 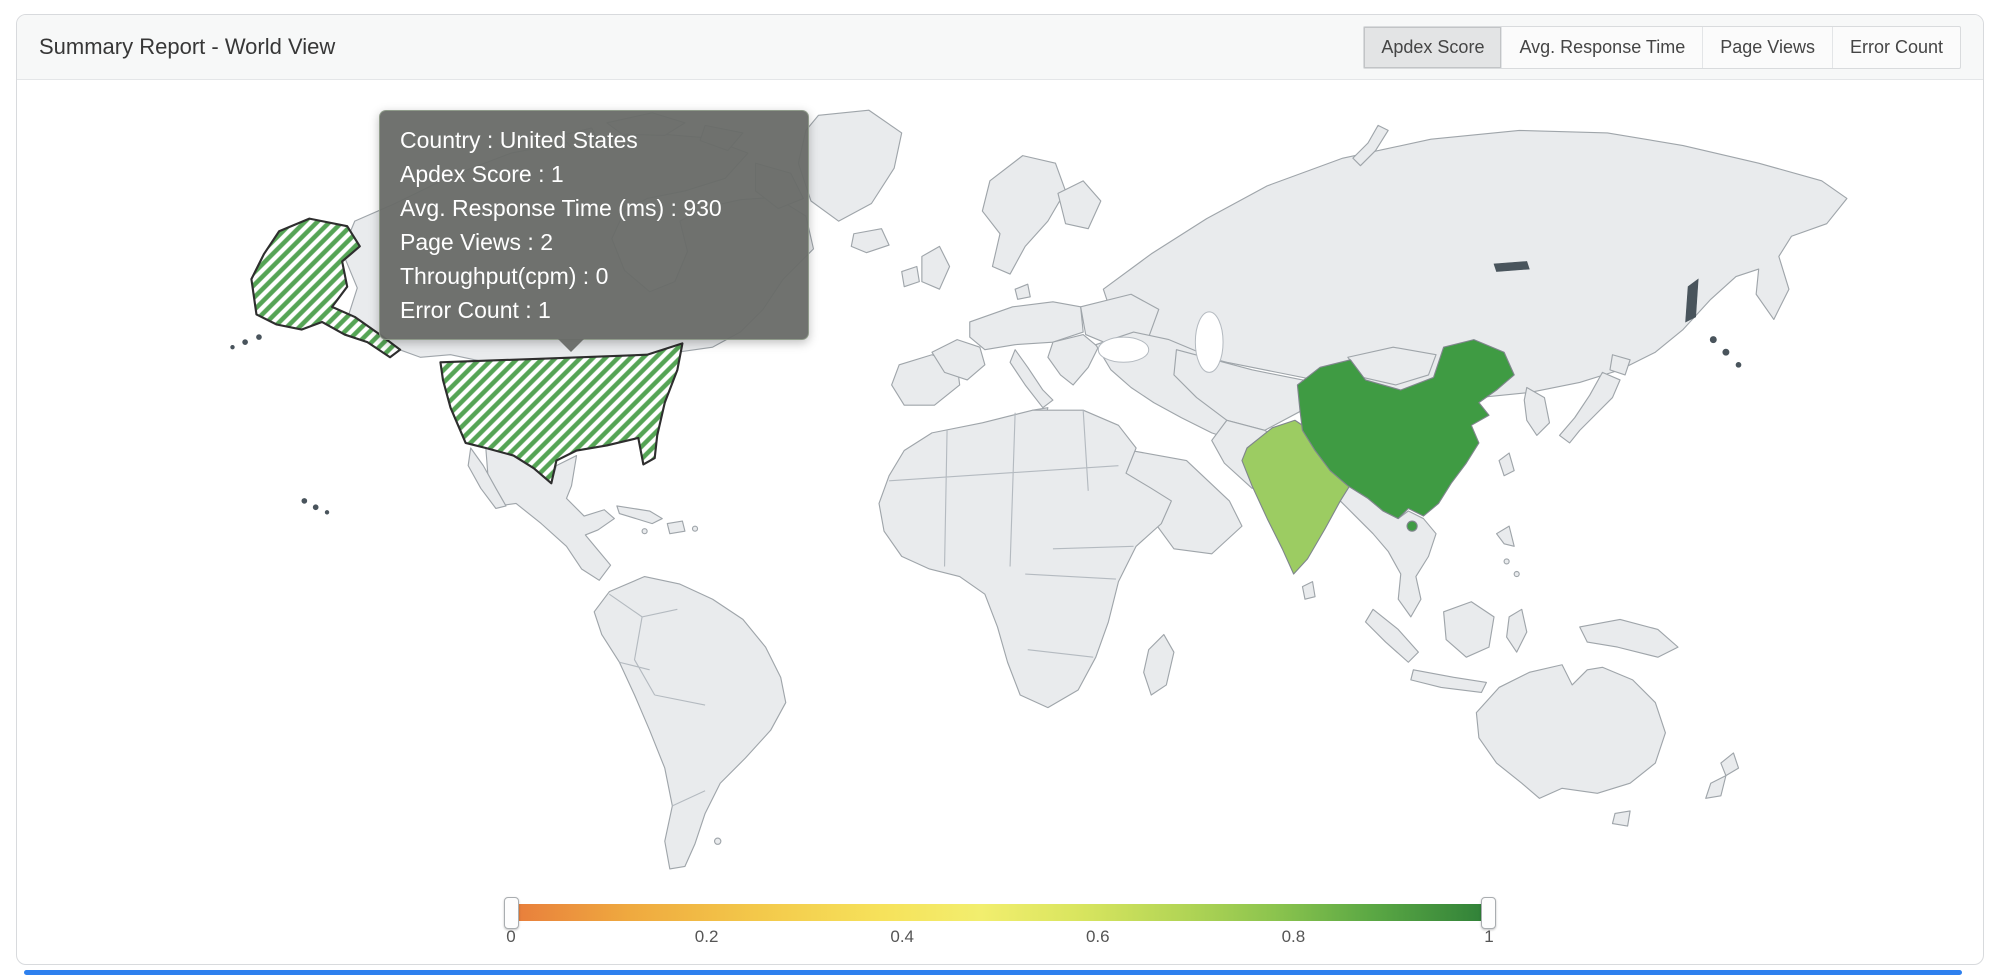 I want to click on legend-handle-max, so click(x=1488, y=913).